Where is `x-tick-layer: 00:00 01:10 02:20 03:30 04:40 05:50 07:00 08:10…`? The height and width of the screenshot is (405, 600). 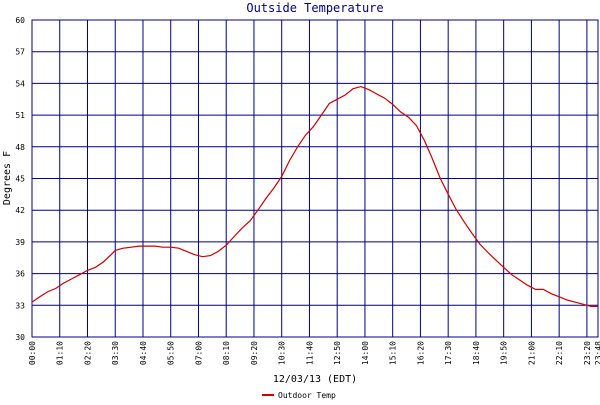 x-tick-layer: 00:00 01:10 02:20 03:30 04:40 05:50 07:00 08:10… is located at coordinates (314, 353).